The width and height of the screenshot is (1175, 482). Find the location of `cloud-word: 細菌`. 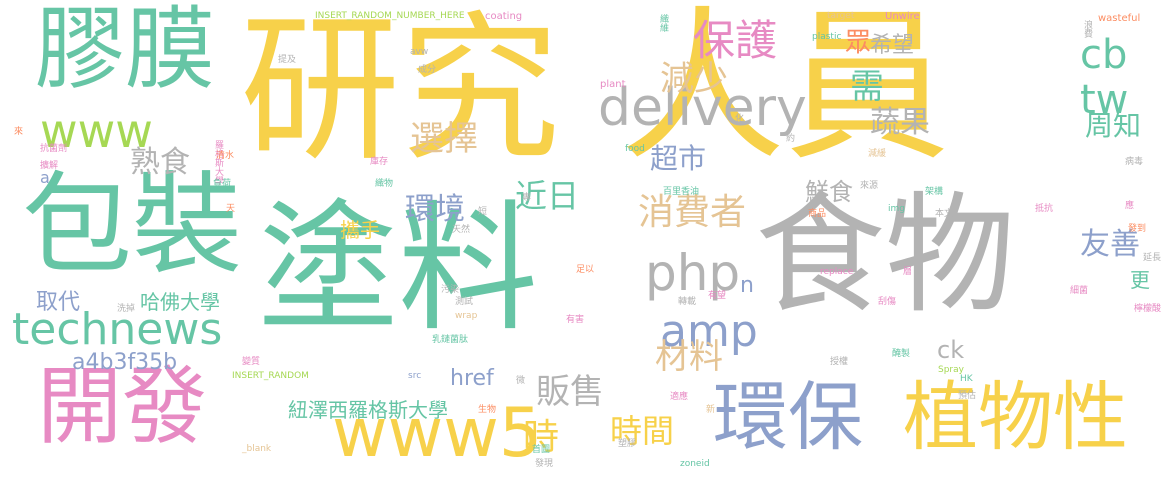

cloud-word: 細菌 is located at coordinates (1079, 291).